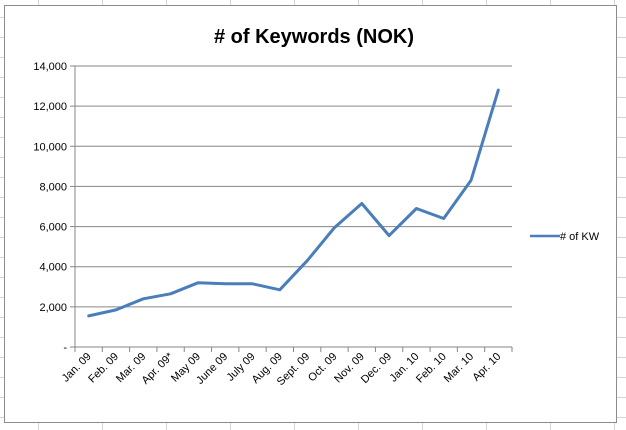 This screenshot has width=626, height=430. Describe the element at coordinates (50, 107) in the screenshot. I see `y-tick-label: 12,000` at that location.